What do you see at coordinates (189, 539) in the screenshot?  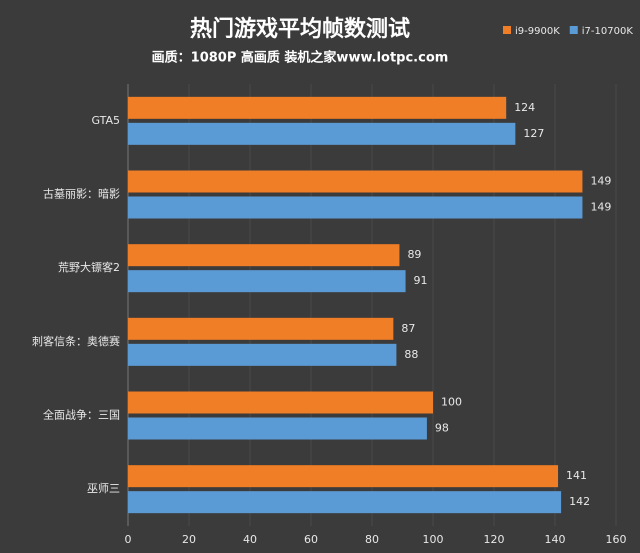 I see `x-tick-label: 20` at bounding box center [189, 539].